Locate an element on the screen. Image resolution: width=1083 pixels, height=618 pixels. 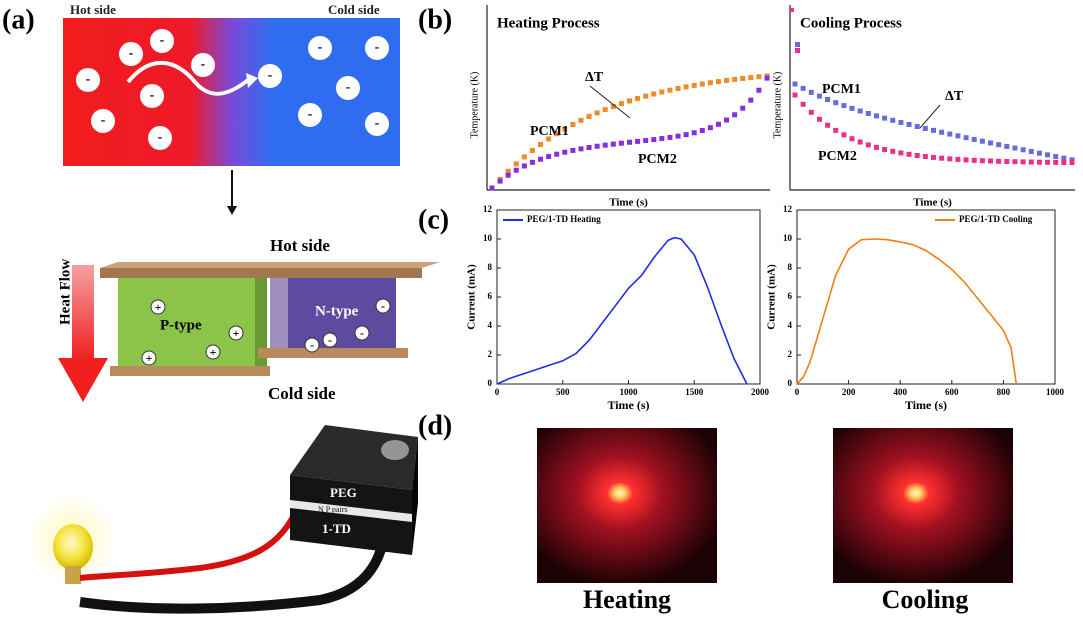
device-side is located at coordinates (415, 496).